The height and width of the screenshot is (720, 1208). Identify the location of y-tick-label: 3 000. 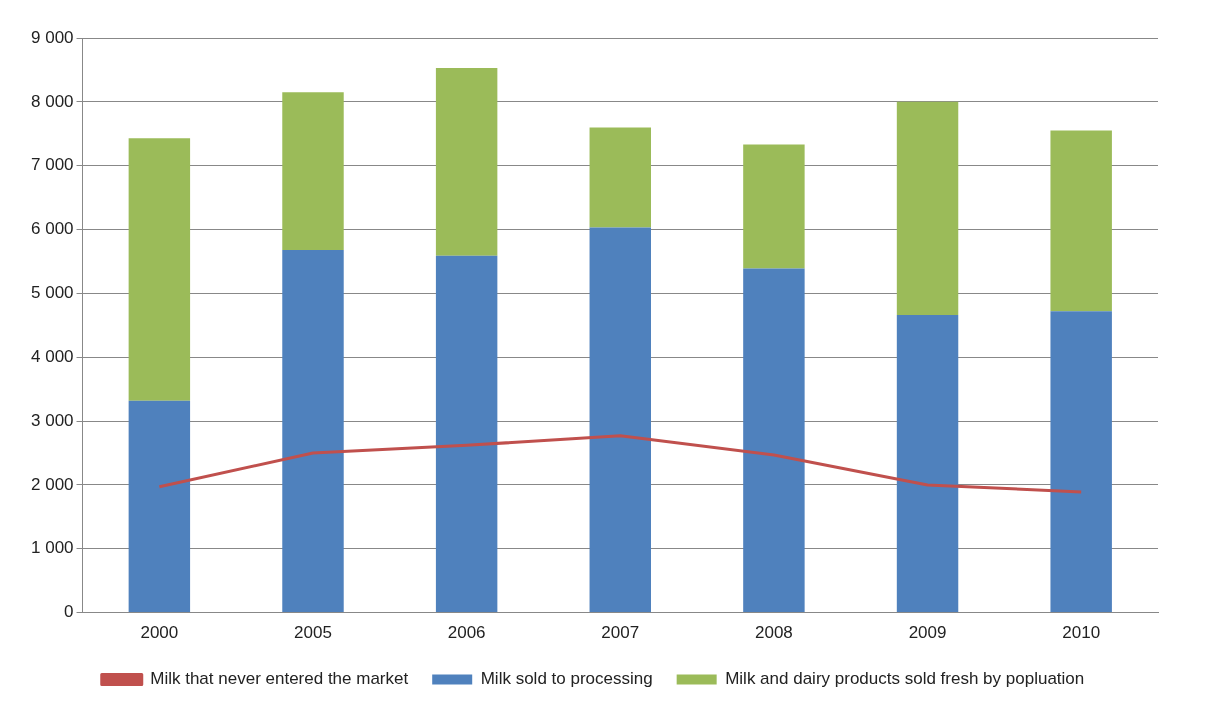
(52, 420).